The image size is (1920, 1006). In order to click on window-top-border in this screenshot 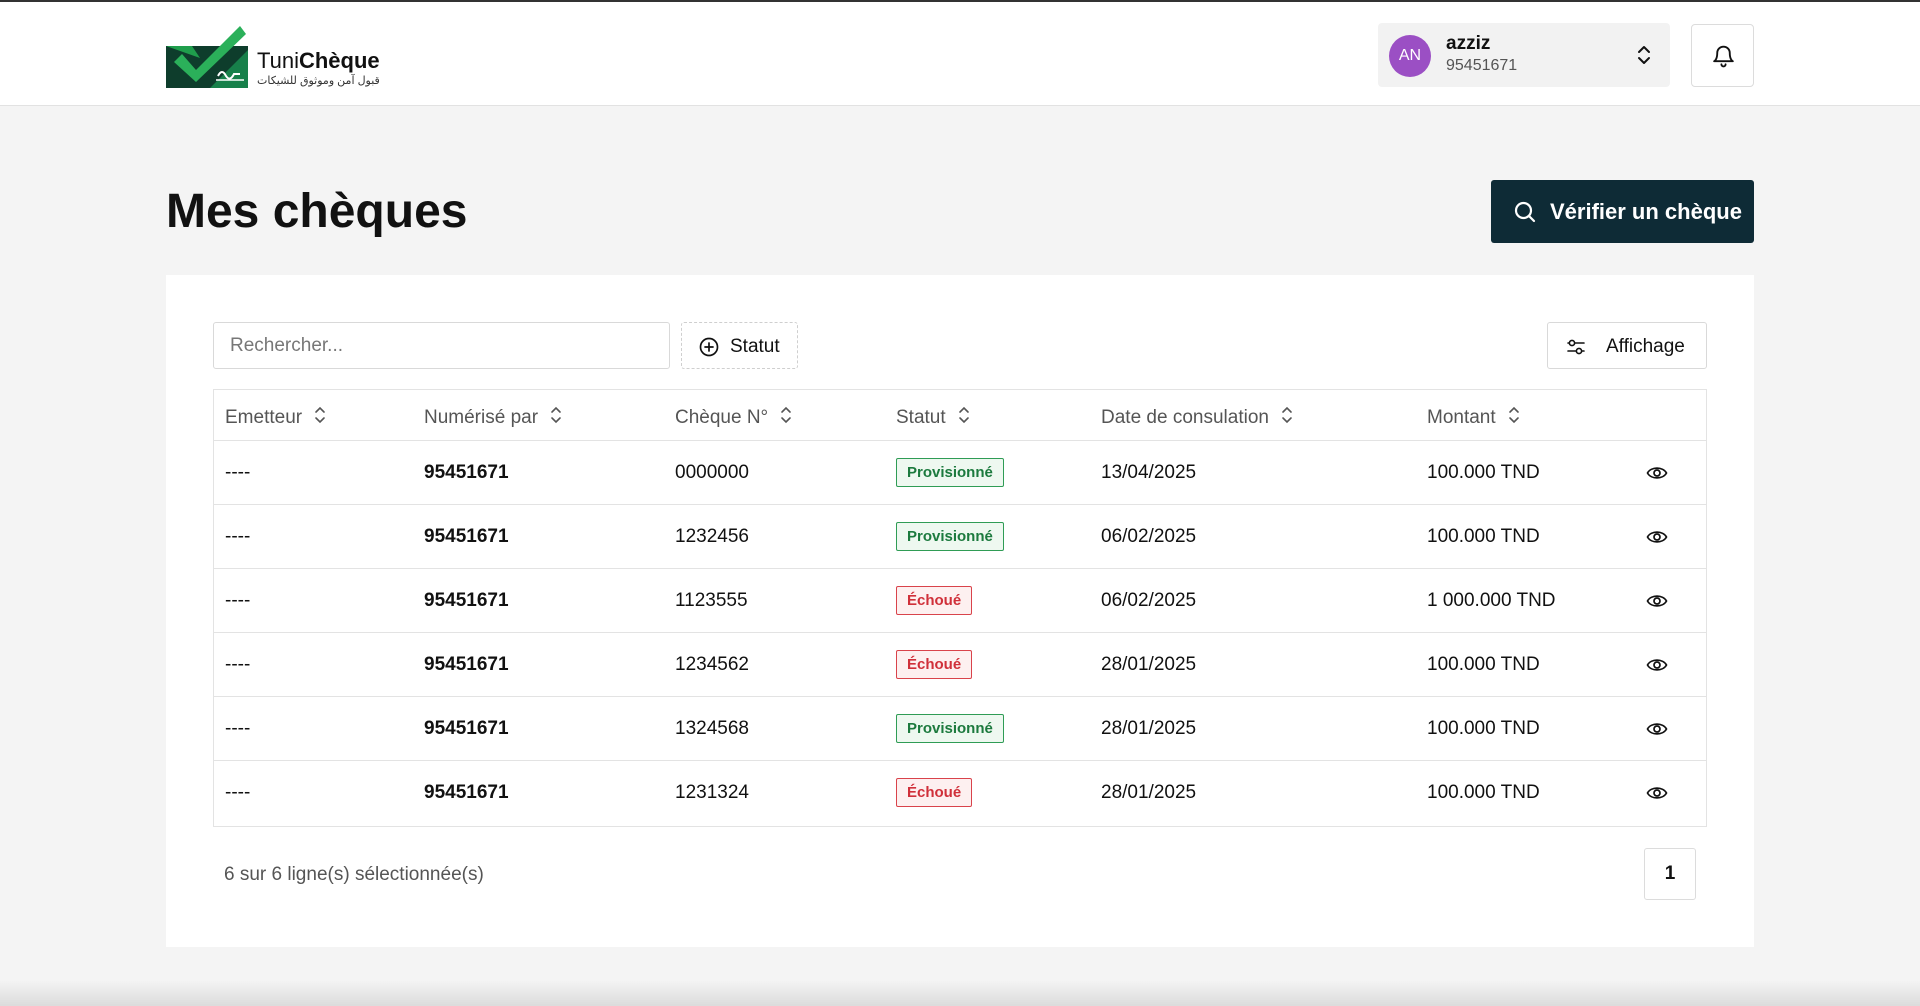, I will do `click(960, 1)`.